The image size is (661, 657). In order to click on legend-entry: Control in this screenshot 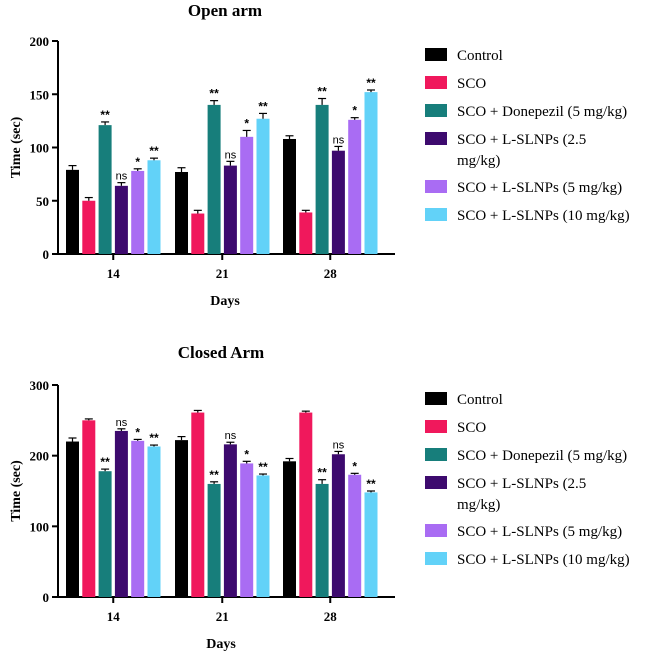, I will do `click(480, 400)`.